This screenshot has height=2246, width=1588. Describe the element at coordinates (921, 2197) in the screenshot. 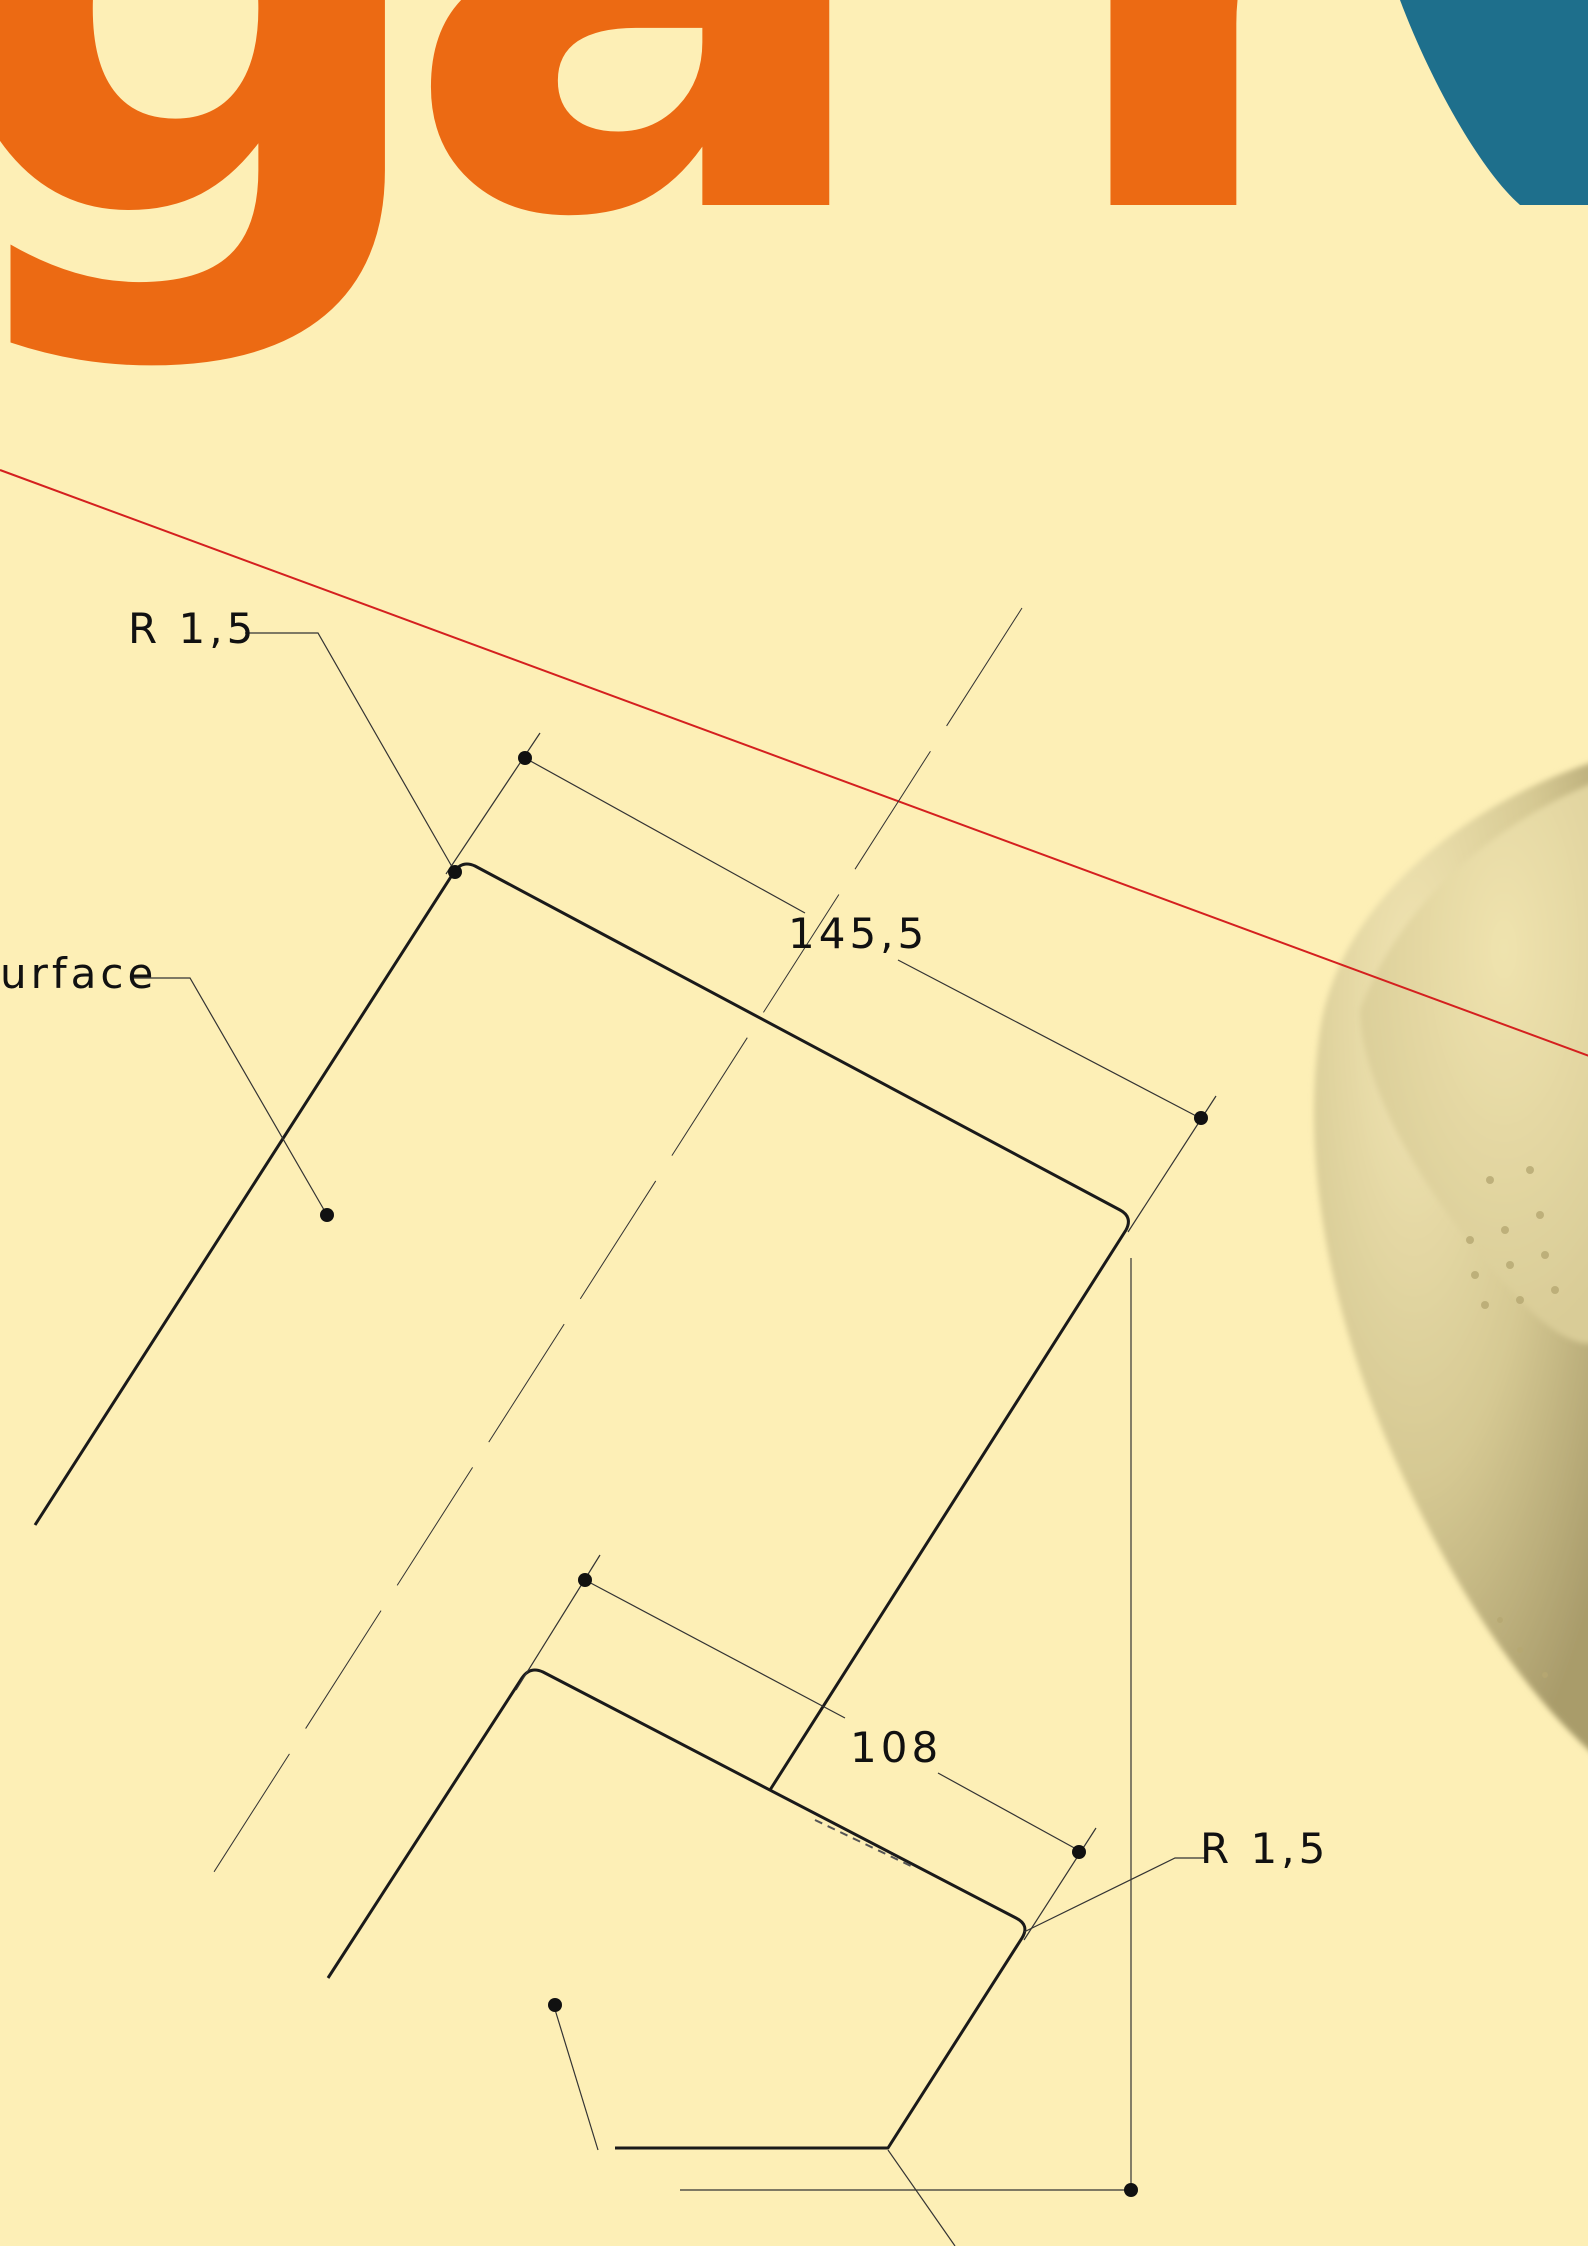

I see `leader-bottom` at that location.